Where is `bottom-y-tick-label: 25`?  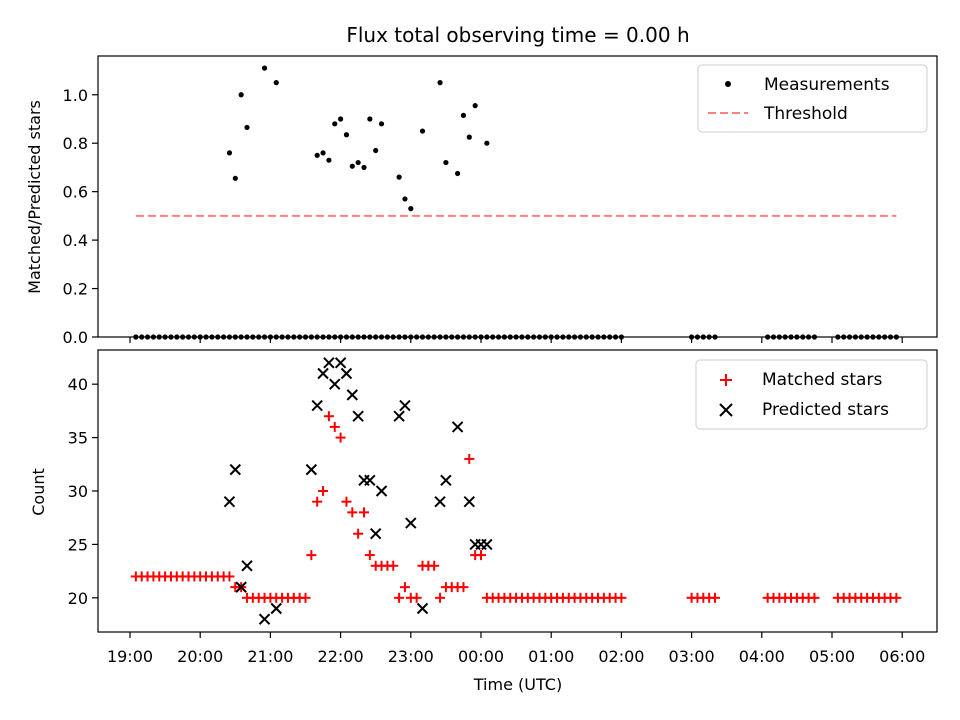
bottom-y-tick-label: 25 is located at coordinates (78, 544).